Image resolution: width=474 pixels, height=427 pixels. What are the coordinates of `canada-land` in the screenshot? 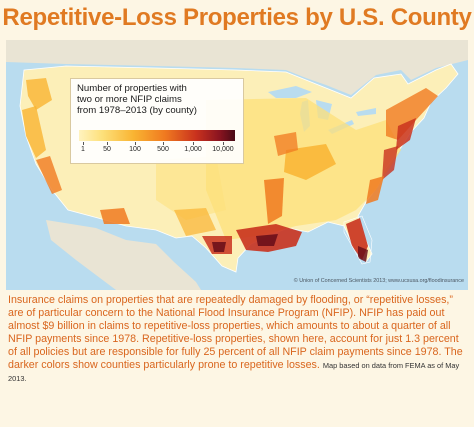 It's located at (237, 67).